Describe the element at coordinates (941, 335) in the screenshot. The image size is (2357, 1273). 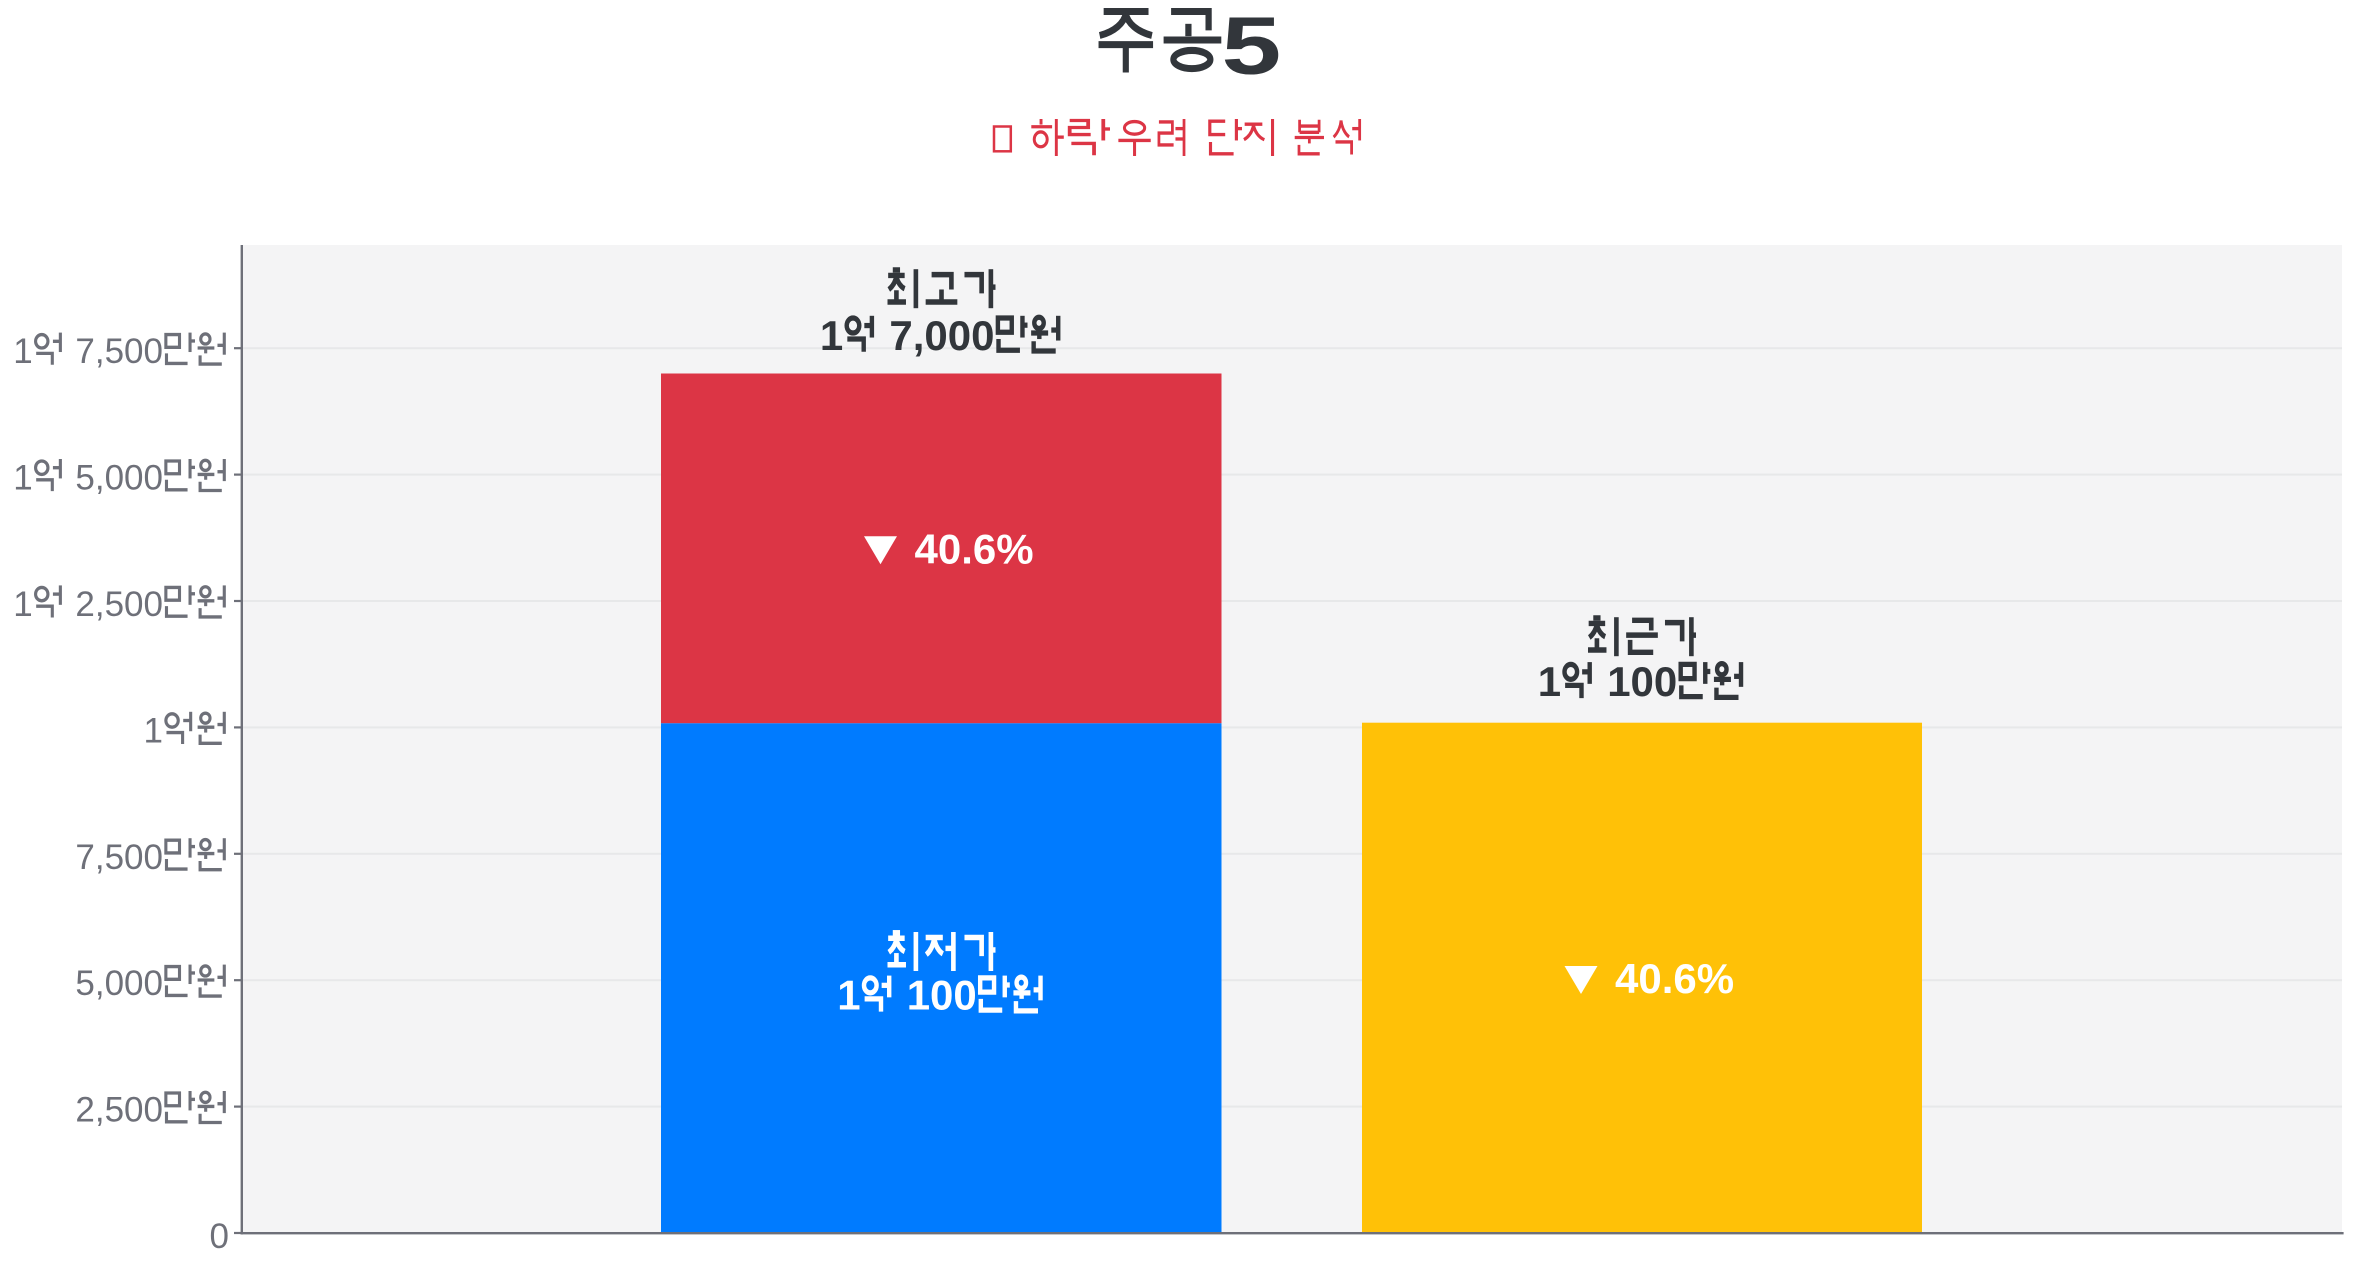
I see `svg-text: 7,000` at that location.